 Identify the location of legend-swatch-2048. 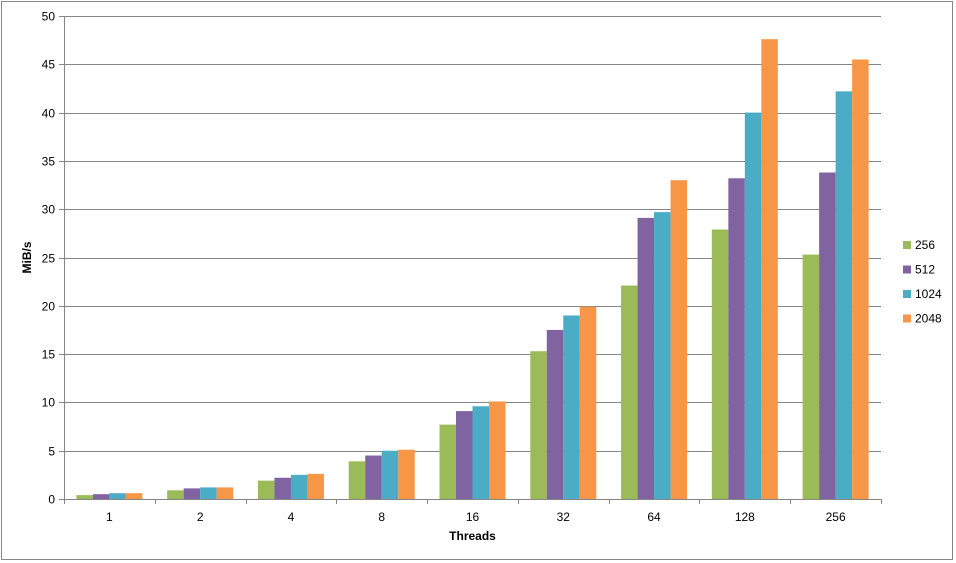
(907, 318).